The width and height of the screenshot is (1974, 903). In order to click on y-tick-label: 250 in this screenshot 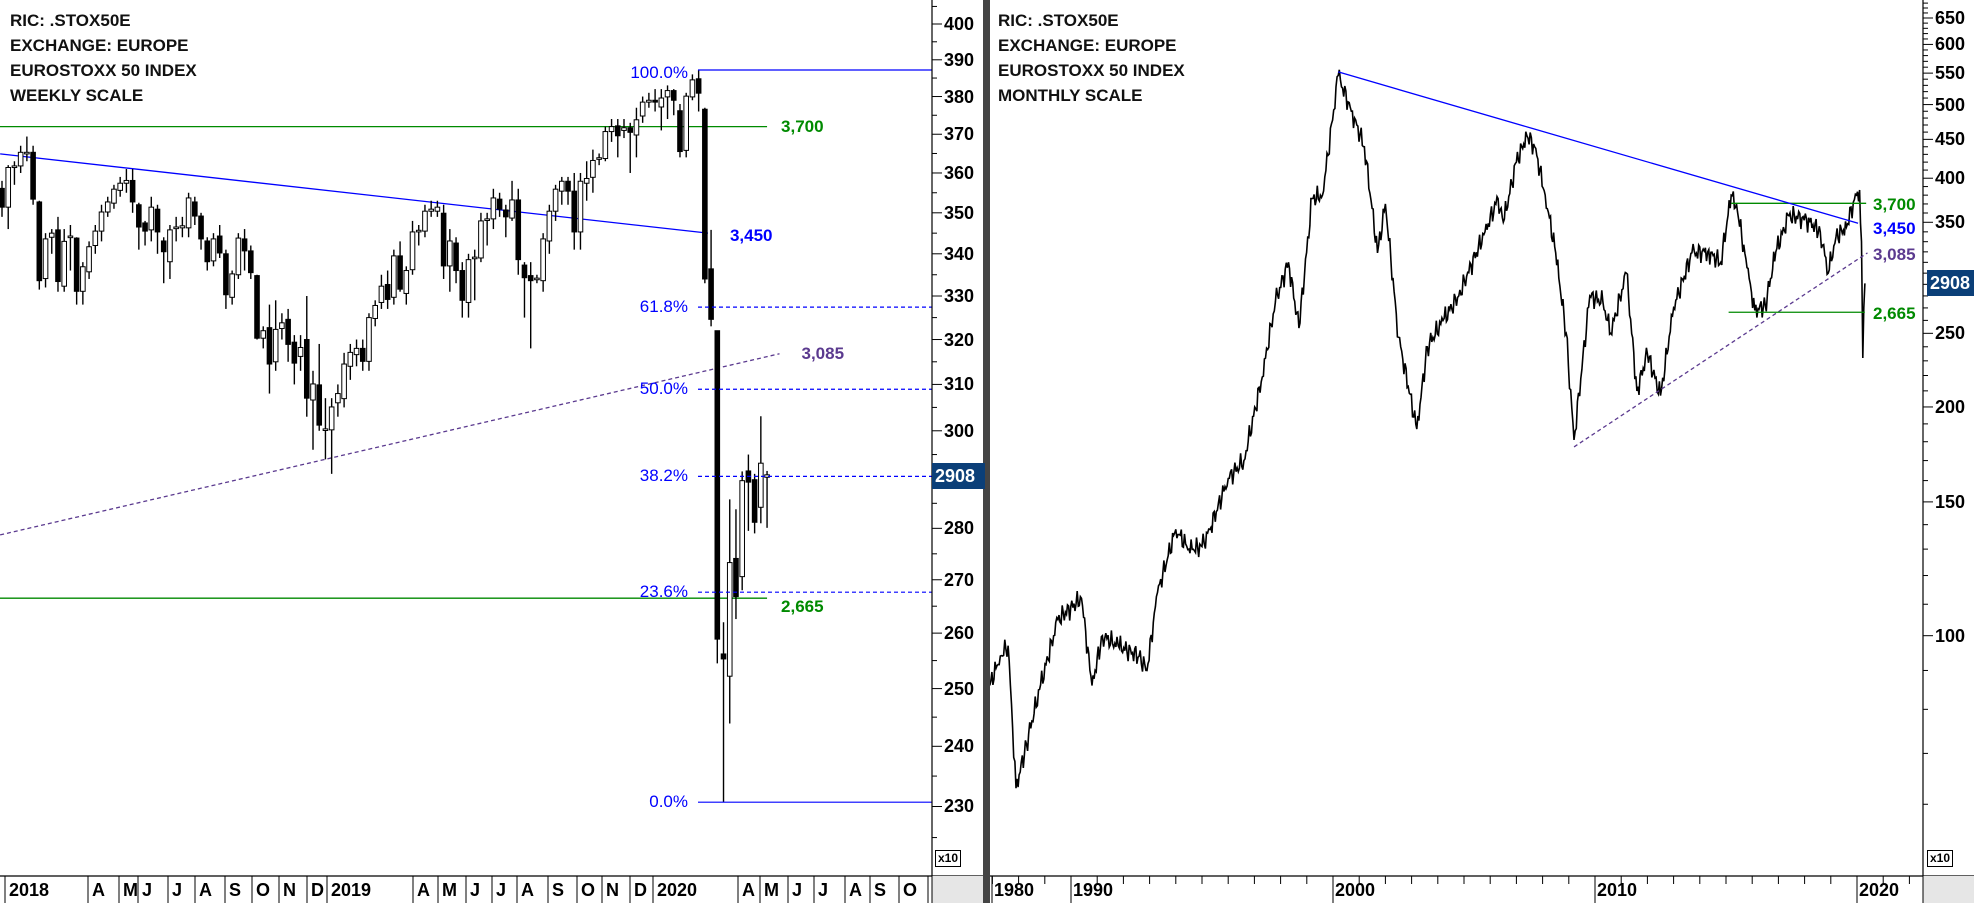, I will do `click(1950, 333)`.